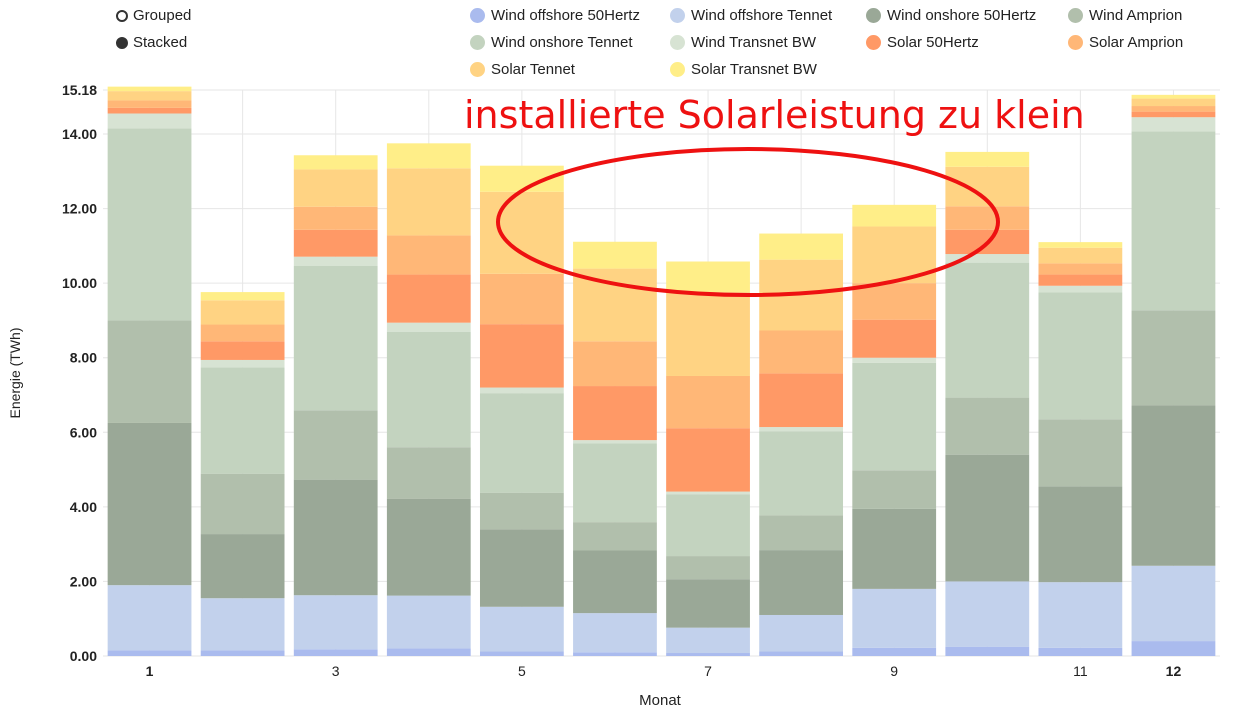 Image resolution: width=1236 pixels, height=714 pixels. Describe the element at coordinates (922, 42) in the screenshot. I see `legend-item: Solar 50Hertz` at that location.